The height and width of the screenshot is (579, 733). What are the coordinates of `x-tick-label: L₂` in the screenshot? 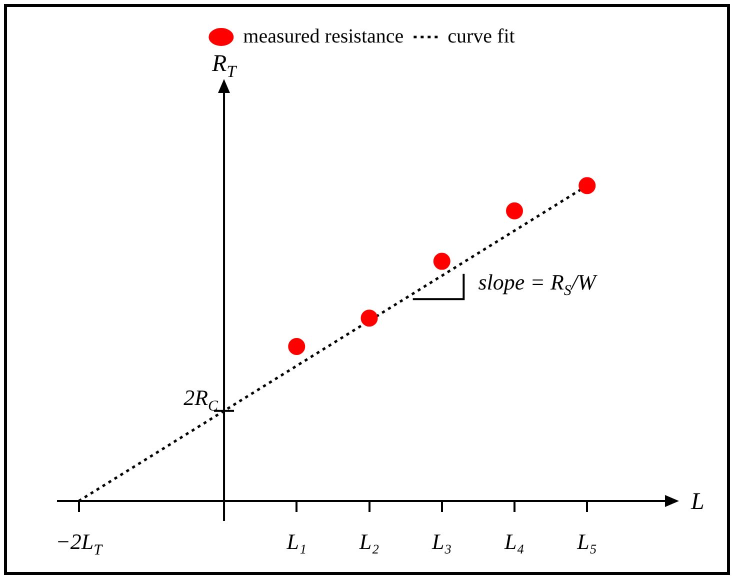 It's located at (369, 541).